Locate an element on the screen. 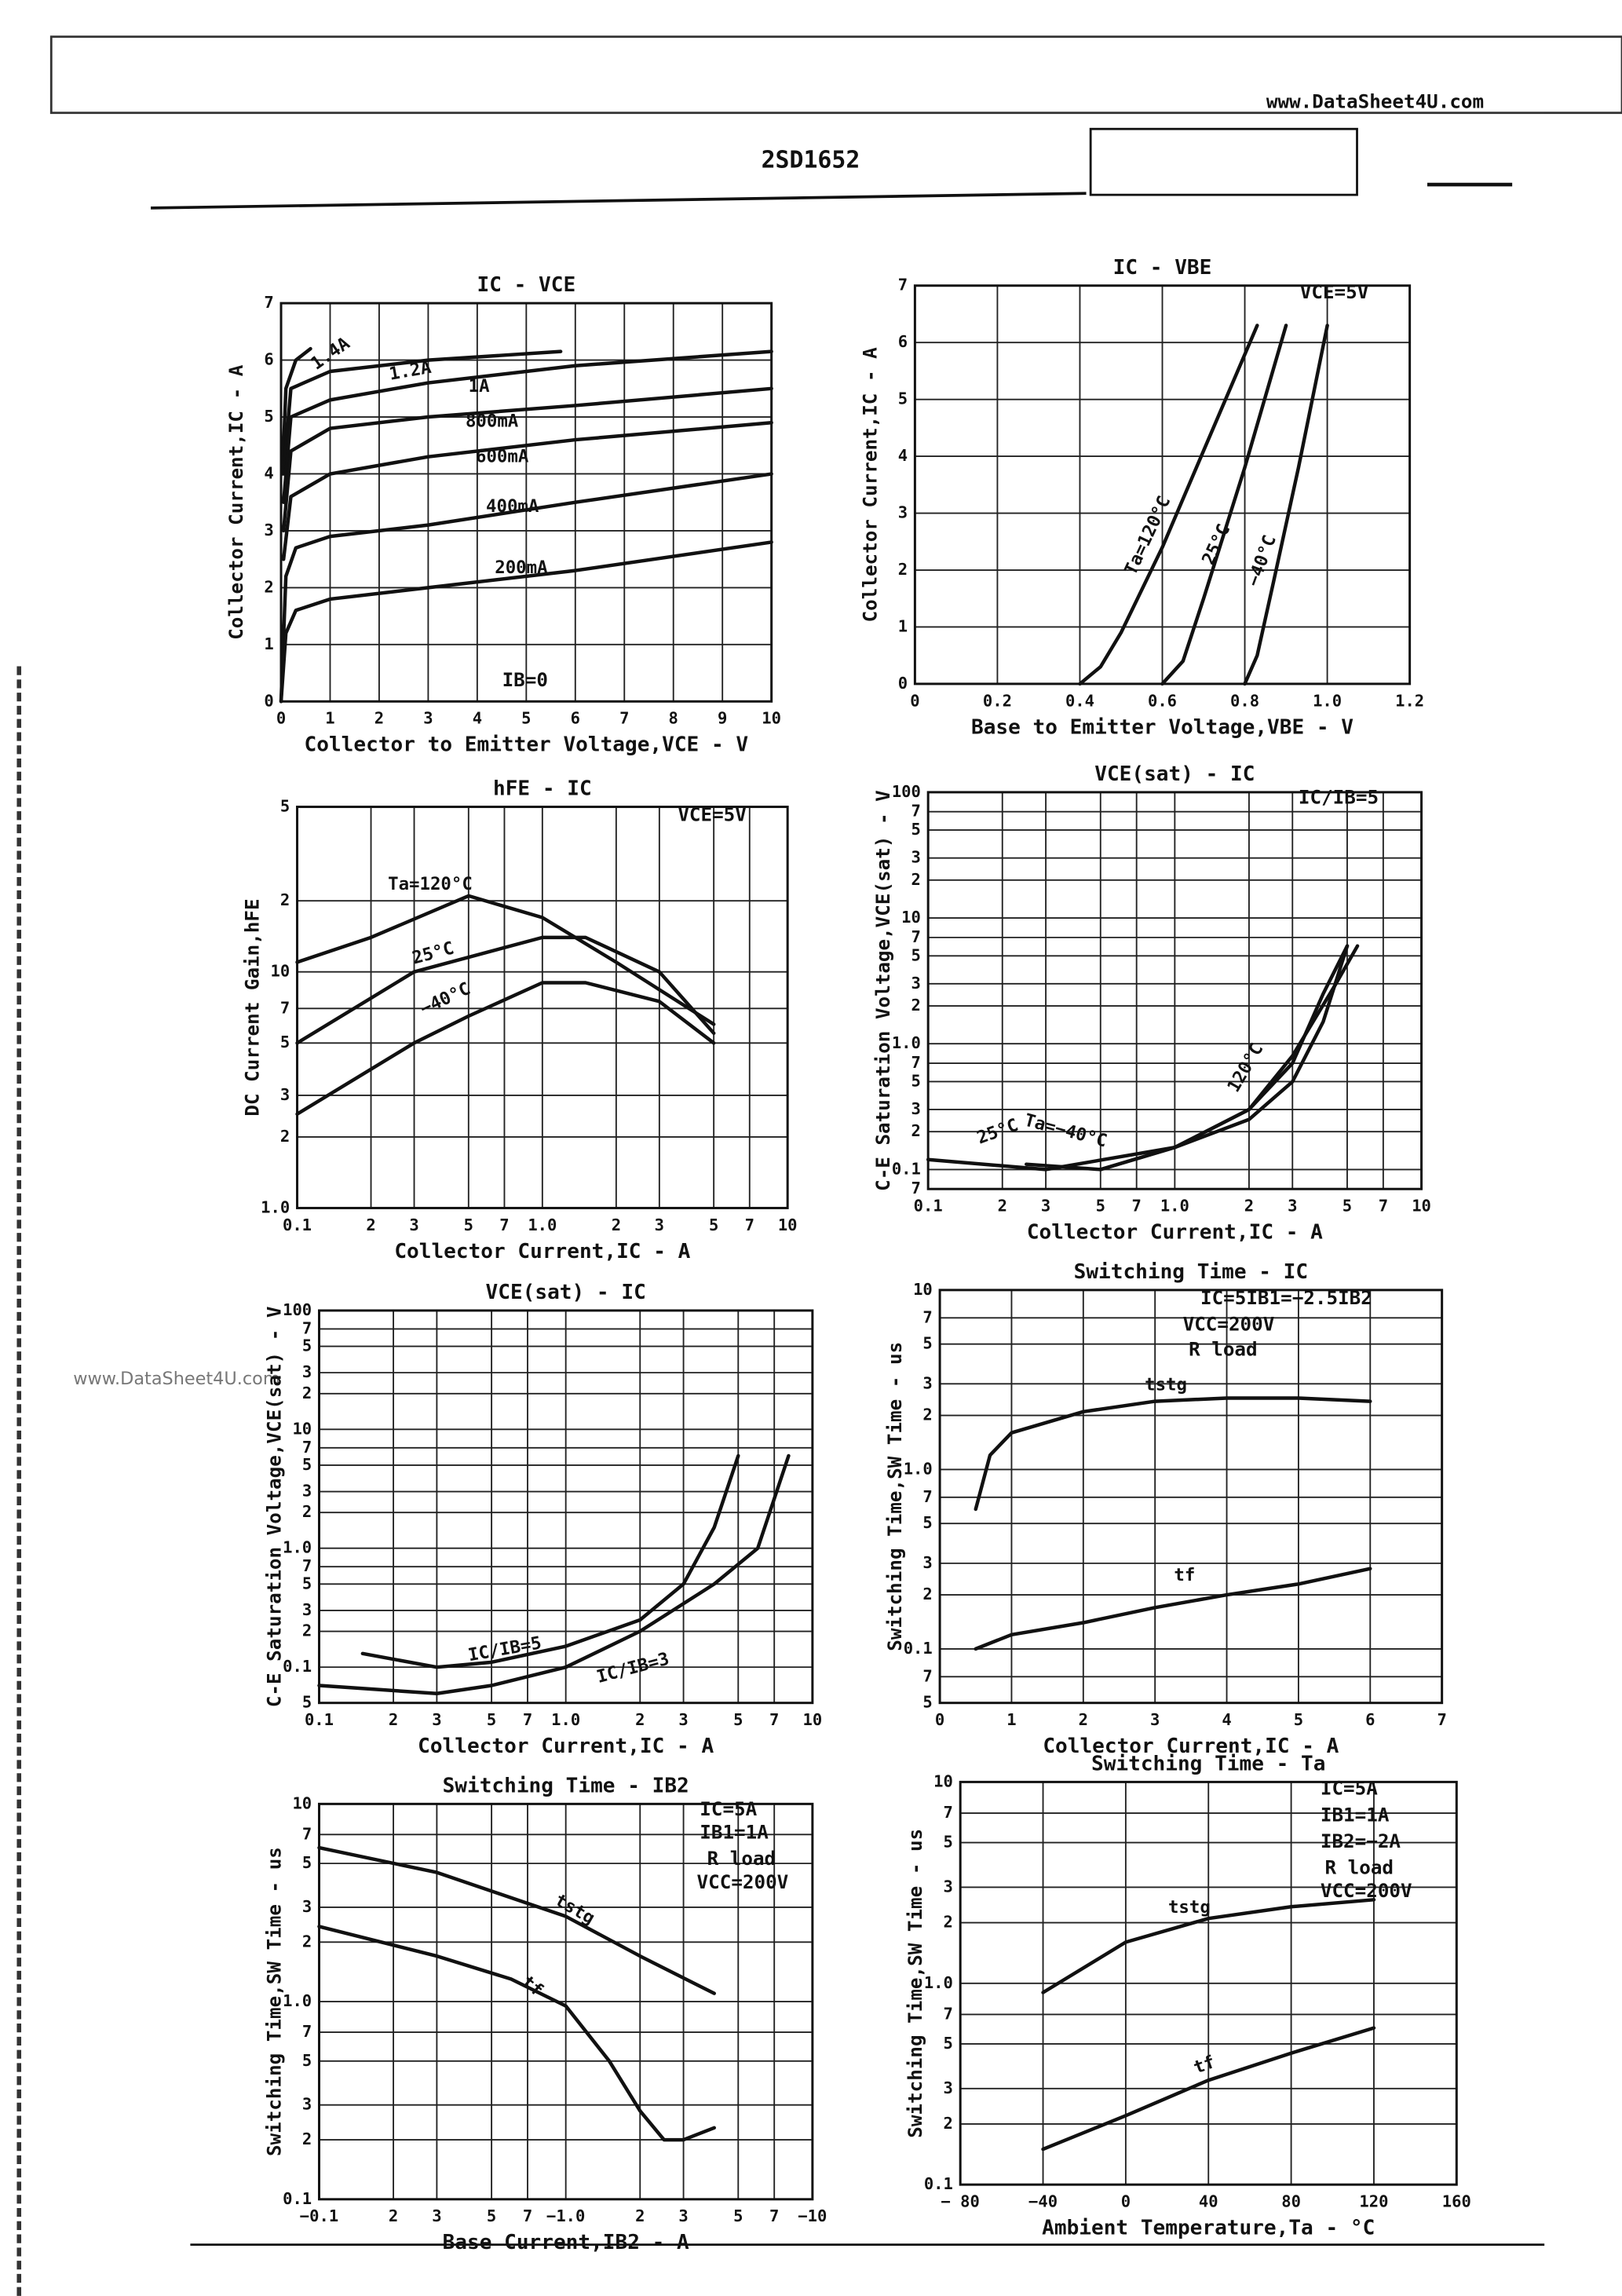 The image size is (1622, 2296). x-tick-label: 1.2 is located at coordinates (1409, 700).